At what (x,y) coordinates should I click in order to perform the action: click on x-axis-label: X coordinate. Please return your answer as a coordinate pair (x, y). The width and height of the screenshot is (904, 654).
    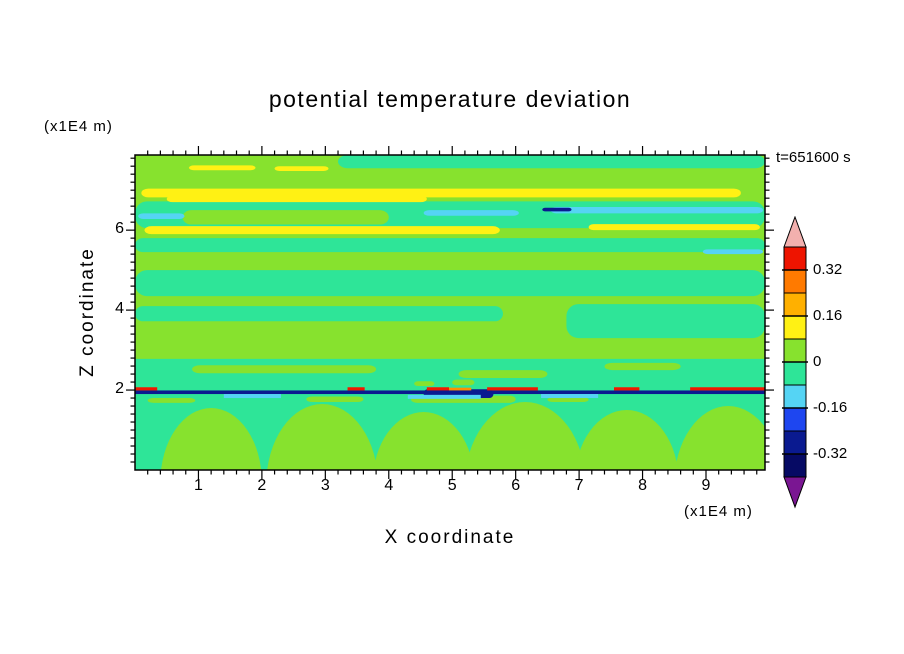
    Looking at the image, I should click on (450, 537).